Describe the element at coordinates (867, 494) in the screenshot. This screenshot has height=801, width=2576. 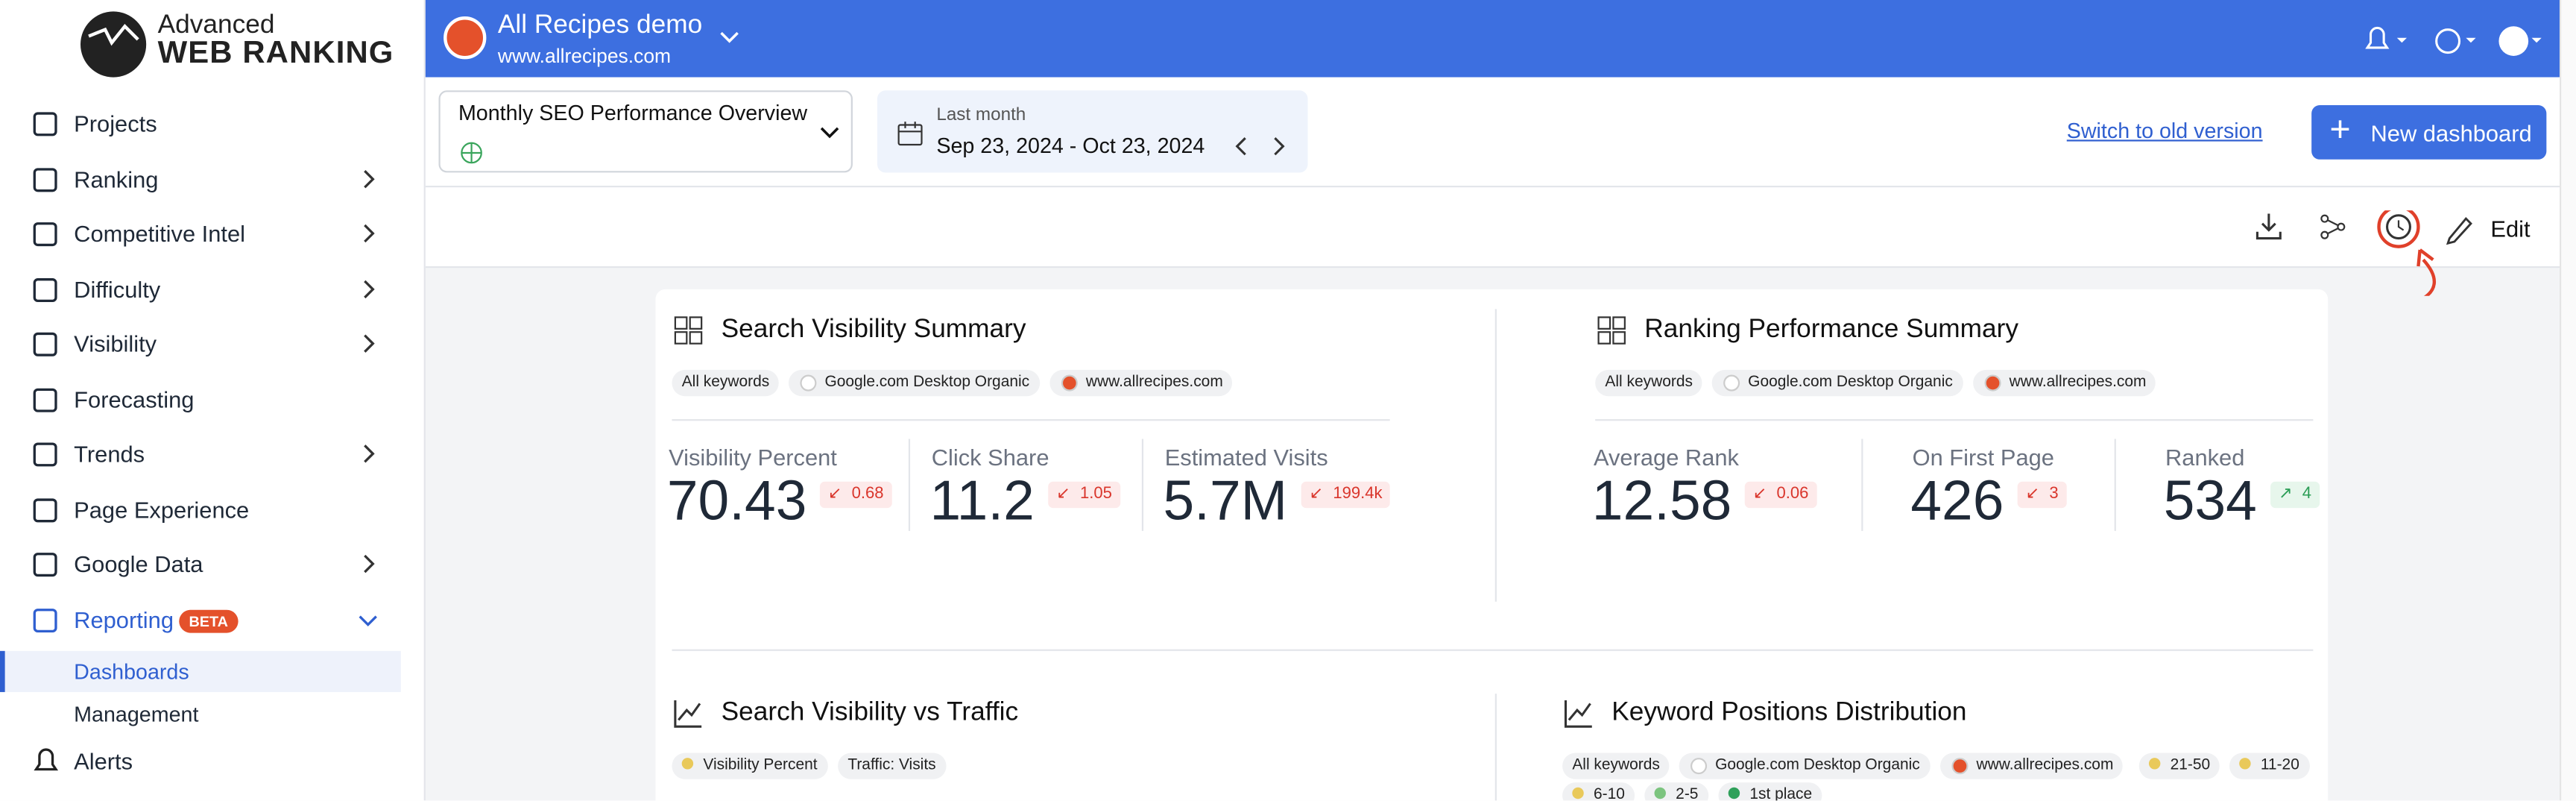
I see `change-value: 0.68` at that location.